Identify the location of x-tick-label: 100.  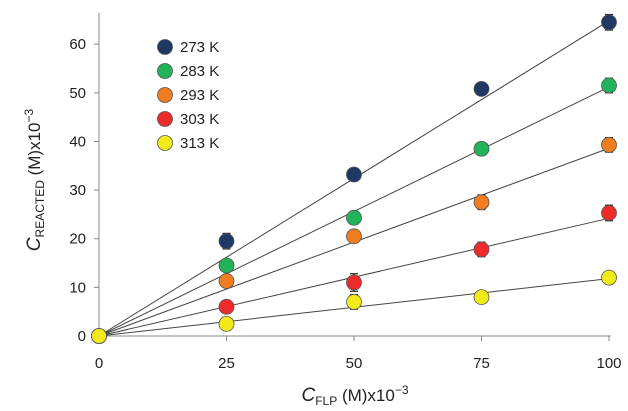
(608, 363).